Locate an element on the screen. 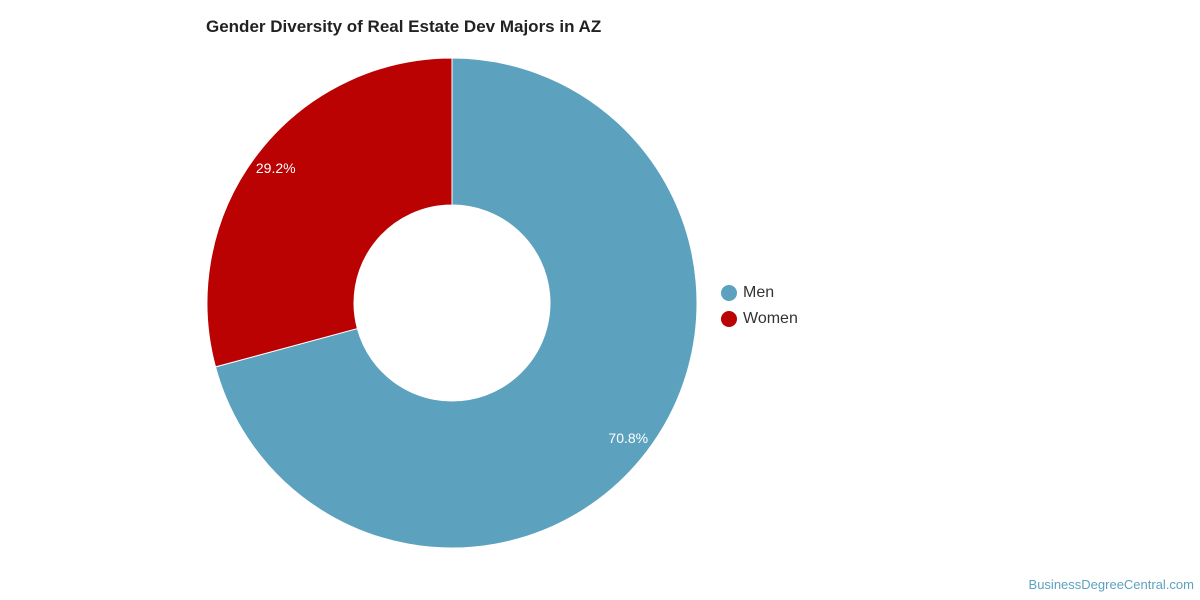  legend-label-men: Men is located at coordinates (759, 292).